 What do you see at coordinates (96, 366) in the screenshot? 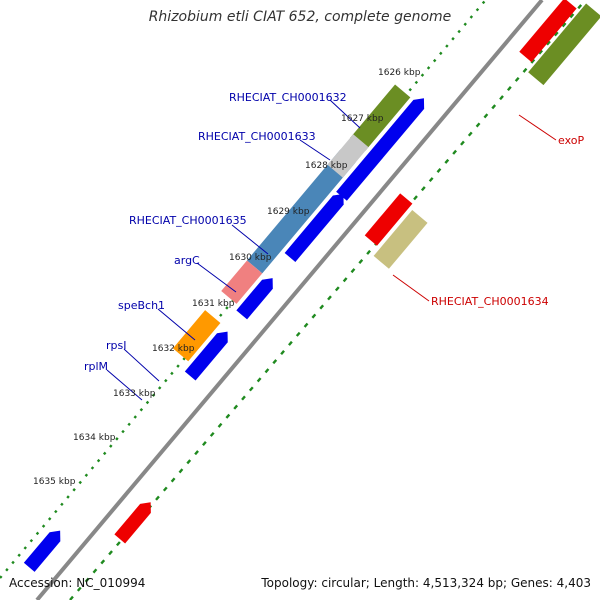
I see `gene-label: rplM` at bounding box center [96, 366].